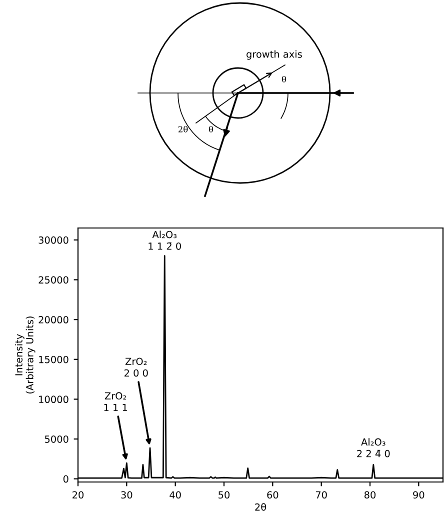 The height and width of the screenshot is (519, 447). Describe the element at coordinates (65, 479) in the screenshot. I see `y-tick-label: 0` at that location.